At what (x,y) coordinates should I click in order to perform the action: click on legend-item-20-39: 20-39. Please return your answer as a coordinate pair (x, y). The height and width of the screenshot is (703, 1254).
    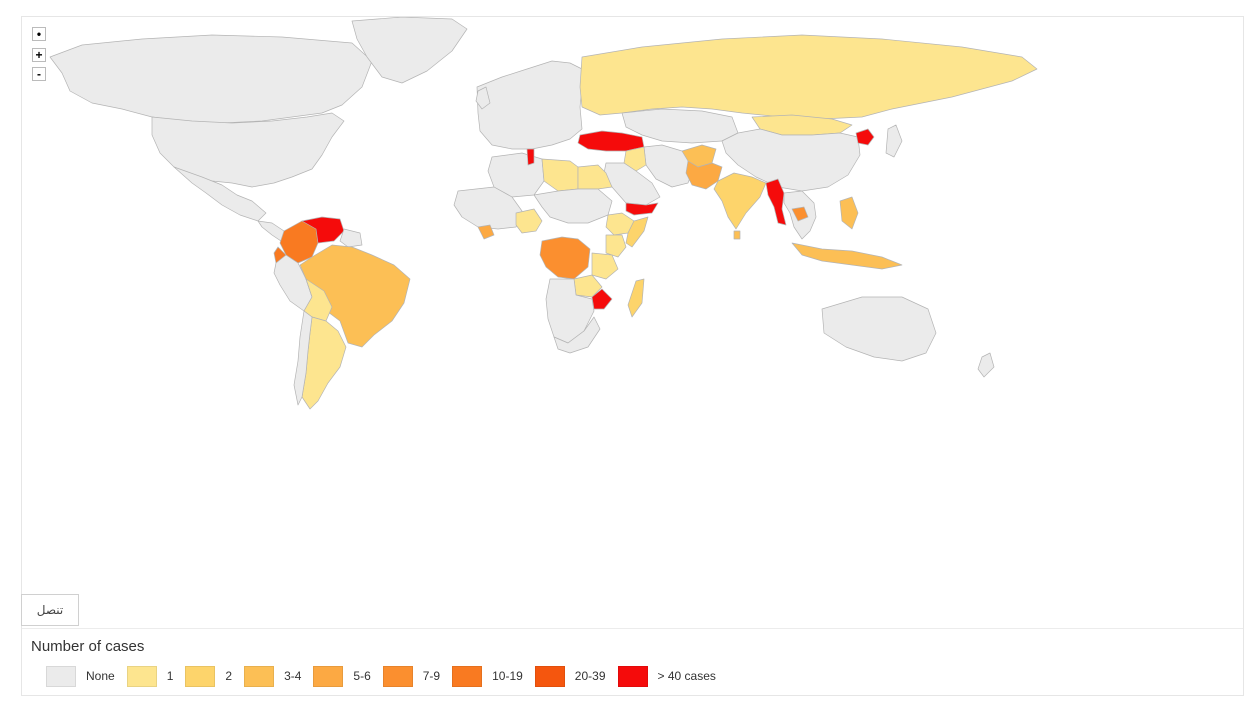
    Looking at the image, I should click on (570, 676).